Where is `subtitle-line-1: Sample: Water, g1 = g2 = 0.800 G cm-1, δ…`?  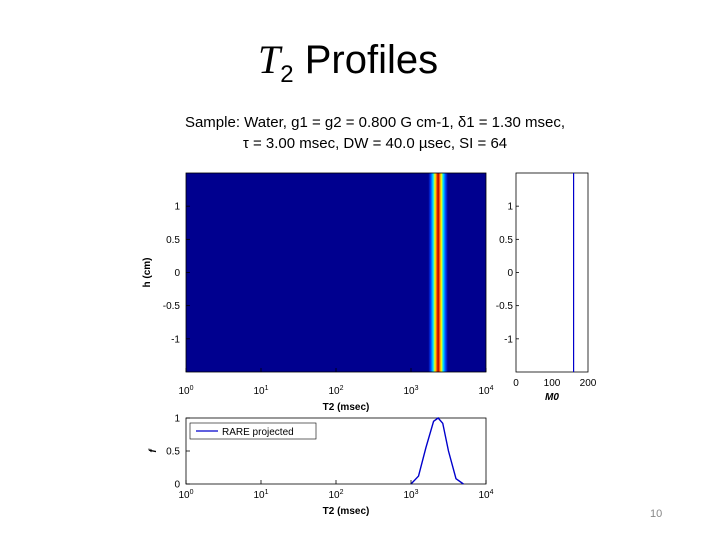
subtitle-line-1: Sample: Water, g1 = g2 = 0.800 G cm-1, δ… is located at coordinates (375, 122).